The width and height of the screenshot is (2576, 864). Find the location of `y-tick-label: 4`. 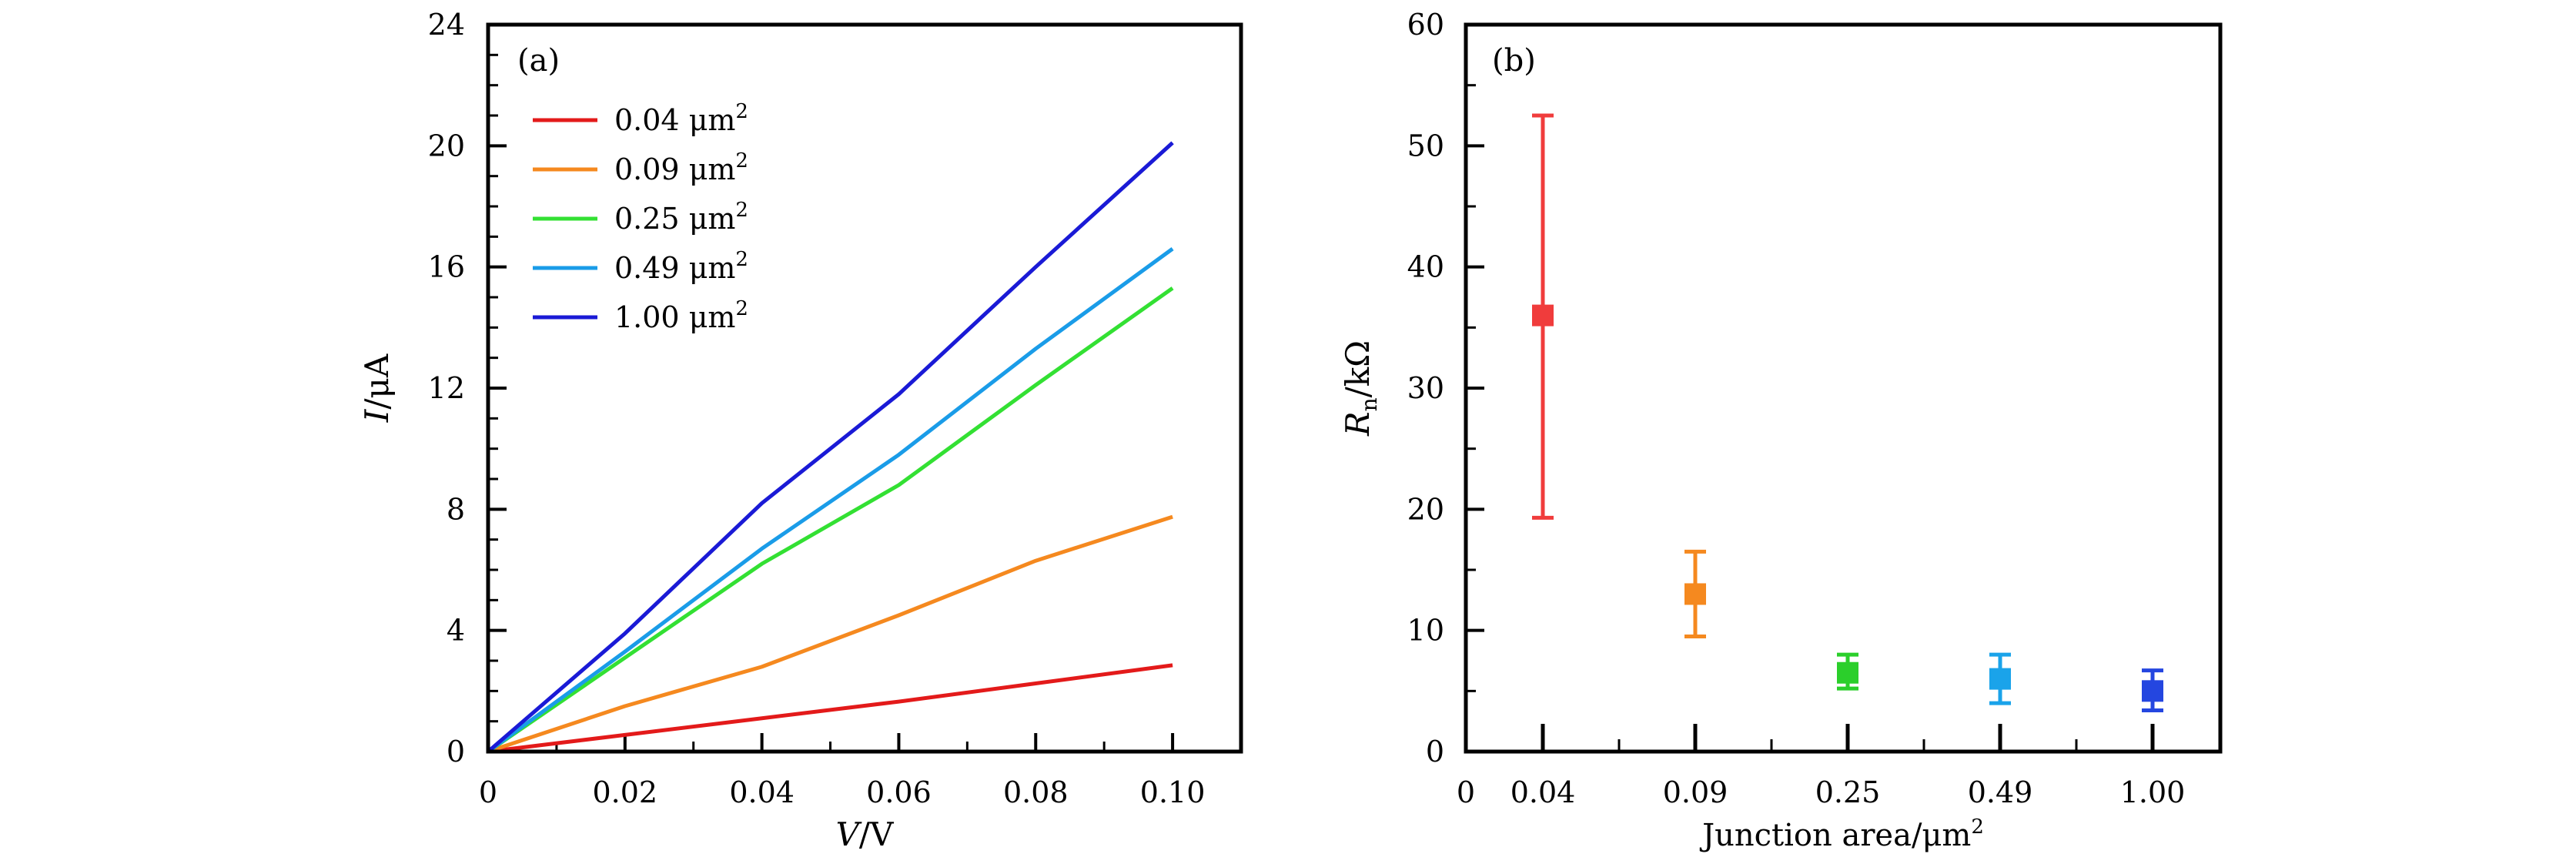

y-tick-label: 4 is located at coordinates (456, 631).